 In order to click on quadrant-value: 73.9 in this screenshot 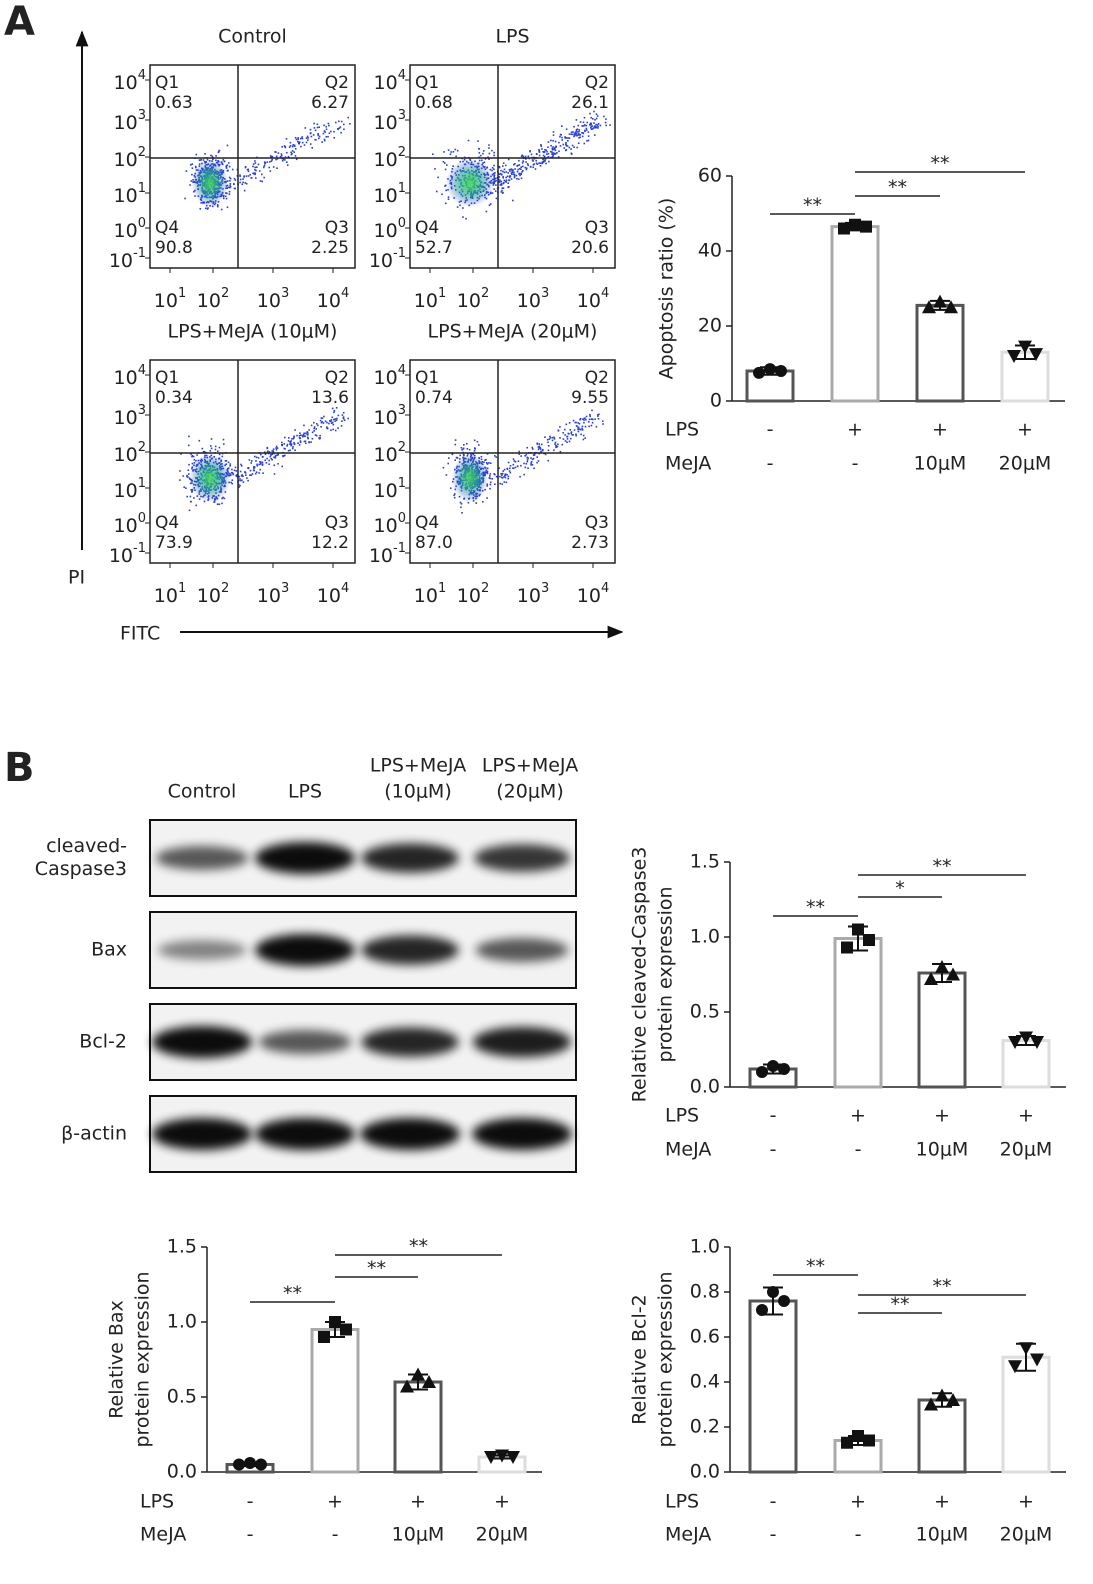, I will do `click(174, 543)`.